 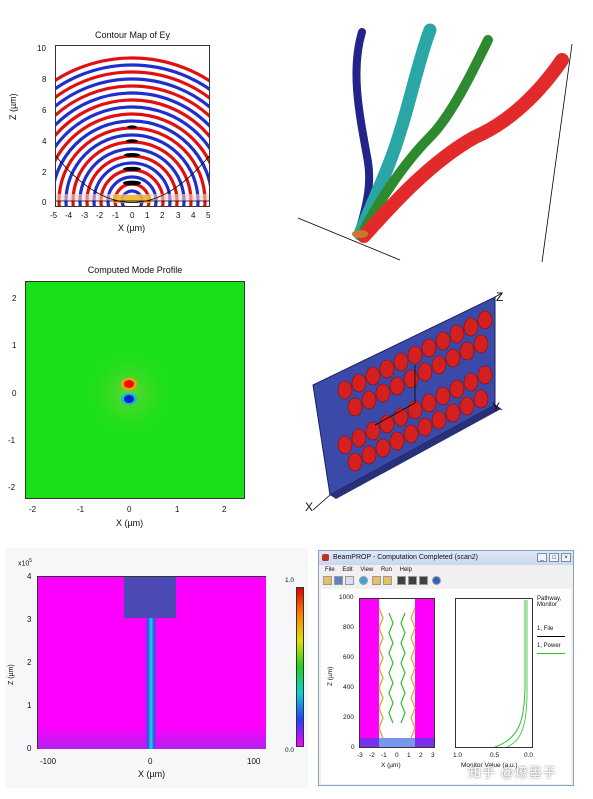 I want to click on array-3d-image, so click(x=407, y=401).